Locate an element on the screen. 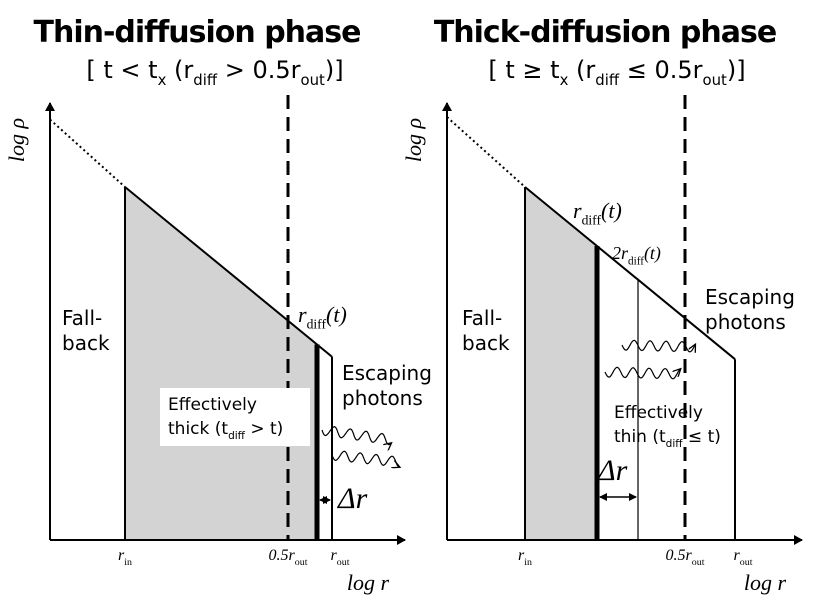  panel-title: Thick-diffusion phase is located at coordinates (605, 32).